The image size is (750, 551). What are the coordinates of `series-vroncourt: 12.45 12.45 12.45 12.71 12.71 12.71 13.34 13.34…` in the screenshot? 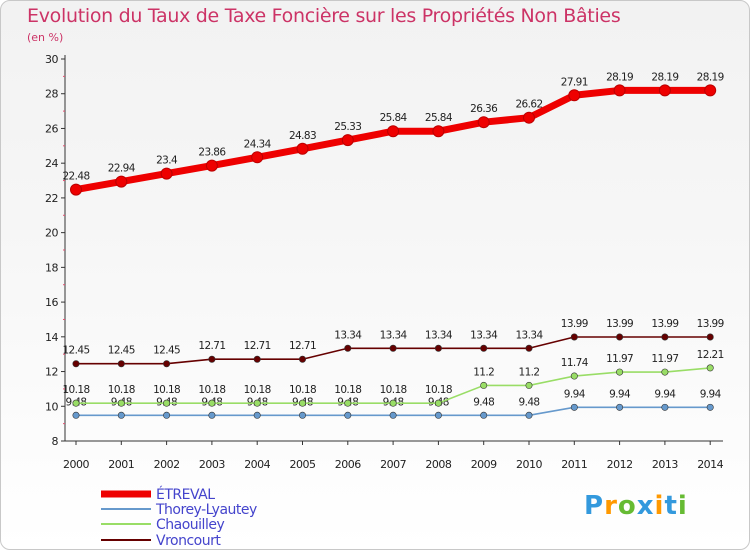 It's located at (393, 343).